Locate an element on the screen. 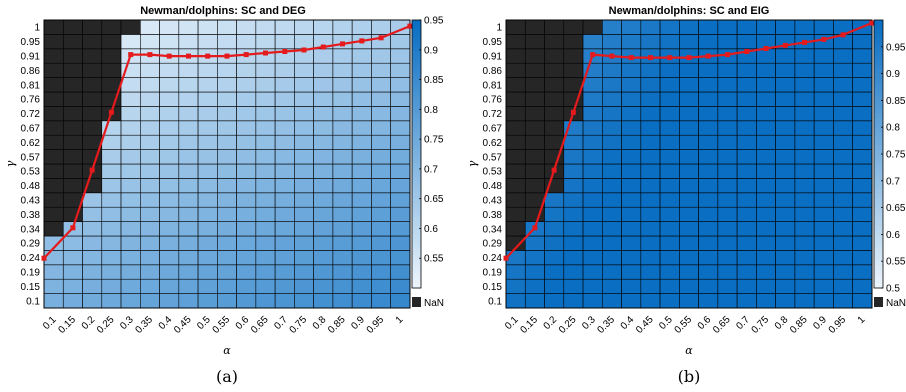  y-tick-label: 0.72 is located at coordinates (493, 114).